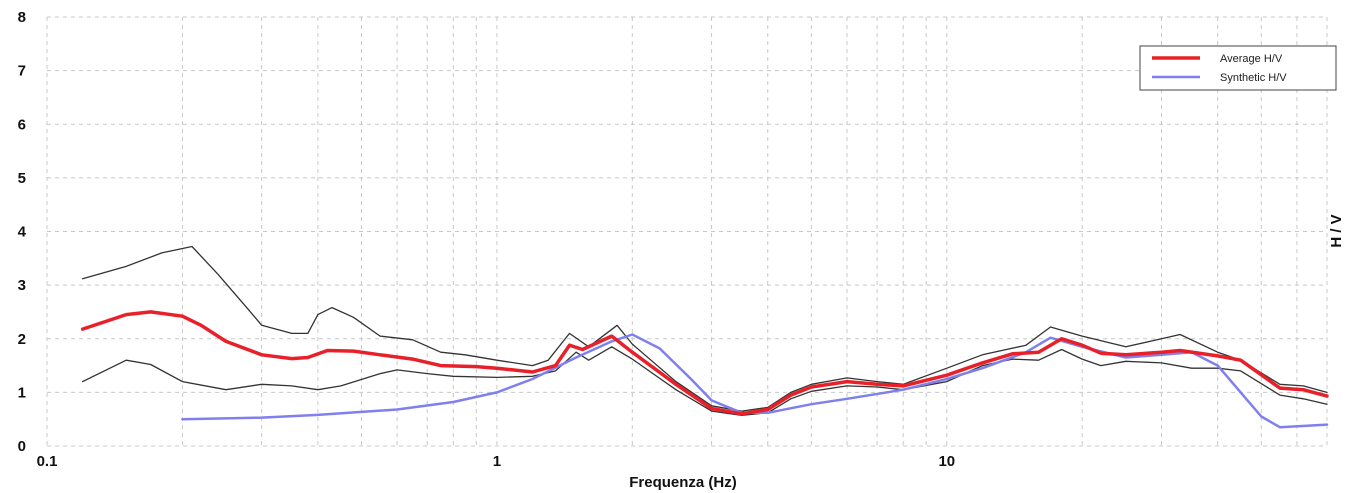  I want to click on y-tick-label: 4, so click(22, 232).